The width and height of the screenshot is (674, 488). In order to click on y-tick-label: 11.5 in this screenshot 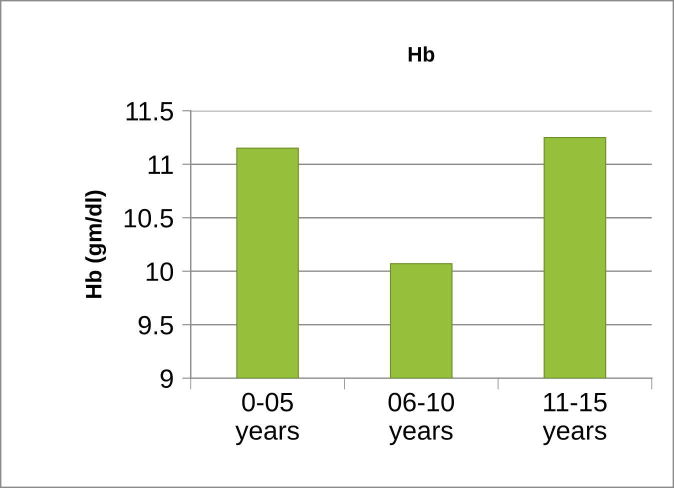, I will do `click(149, 111)`.